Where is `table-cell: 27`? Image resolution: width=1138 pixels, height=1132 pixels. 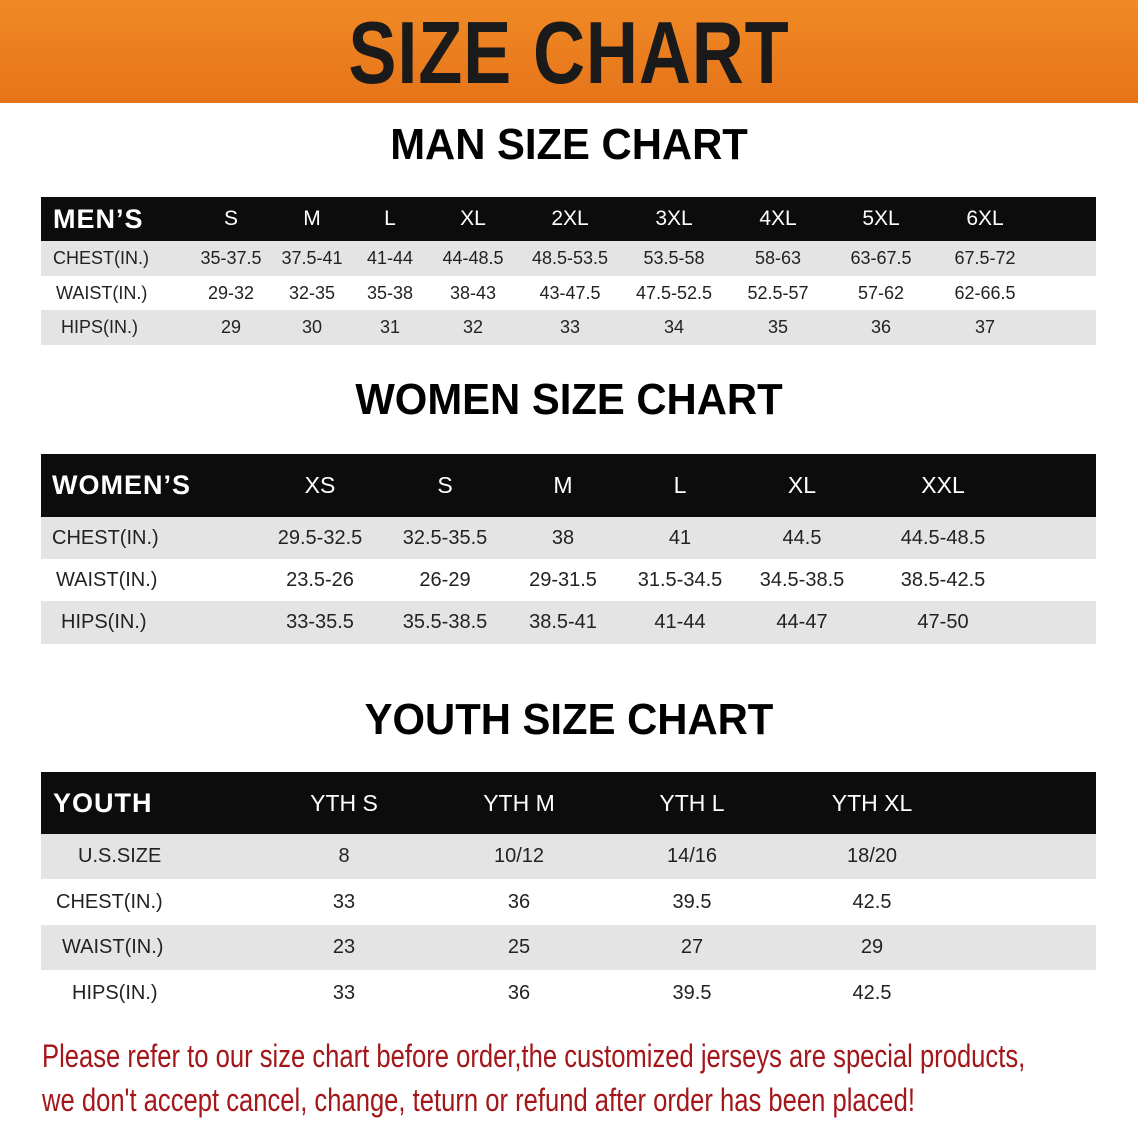
table-cell: 27 is located at coordinates (692, 947).